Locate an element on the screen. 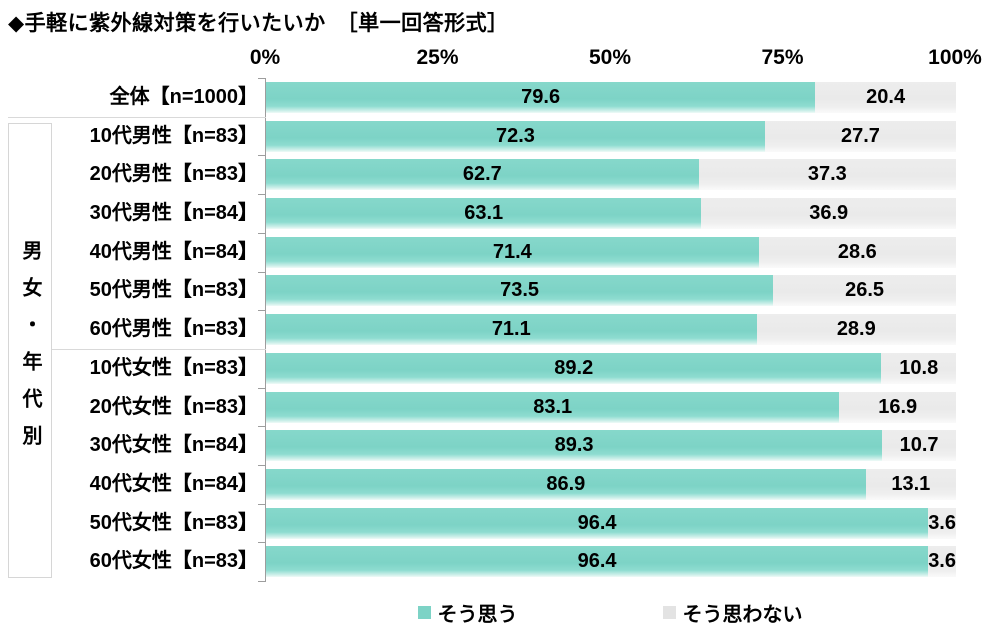 The width and height of the screenshot is (1000, 634). category-label: 20代男性【n=83】 is located at coordinates (173, 174).